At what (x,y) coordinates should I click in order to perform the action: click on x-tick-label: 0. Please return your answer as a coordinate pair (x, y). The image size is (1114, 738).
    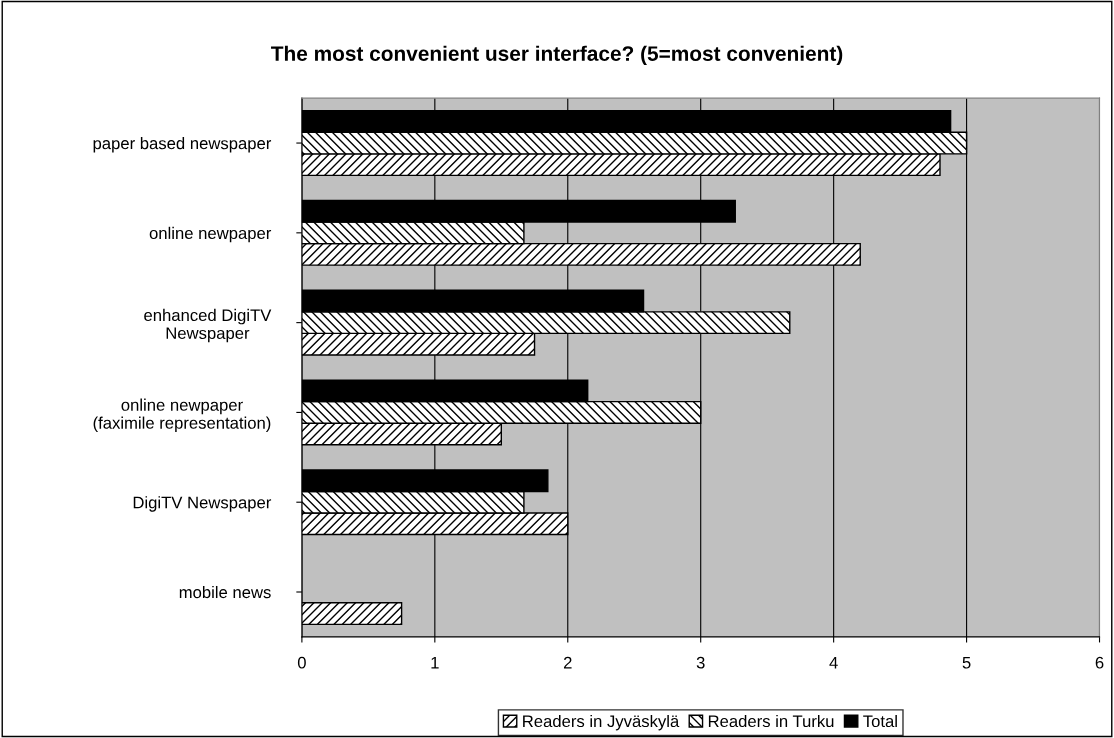
    Looking at the image, I should click on (301, 662).